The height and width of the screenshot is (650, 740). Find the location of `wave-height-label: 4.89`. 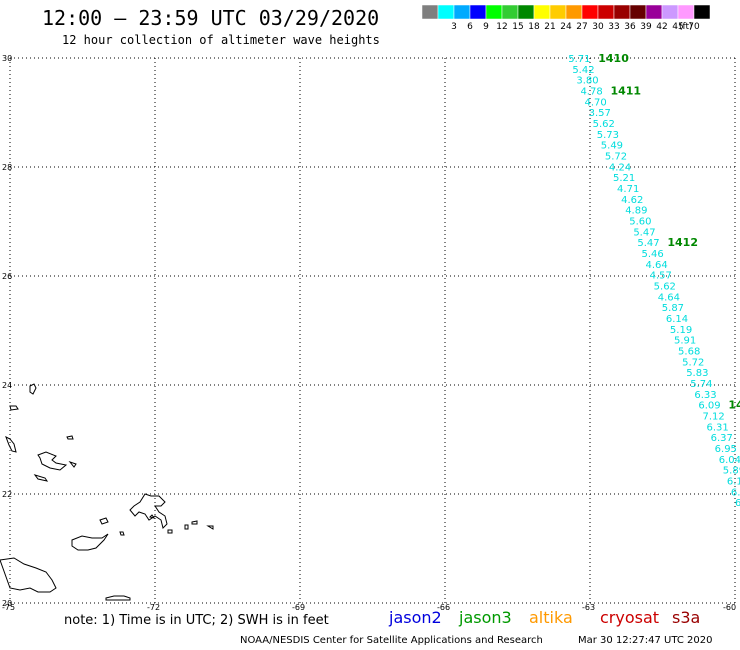

wave-height-label: 4.89 is located at coordinates (636, 211).